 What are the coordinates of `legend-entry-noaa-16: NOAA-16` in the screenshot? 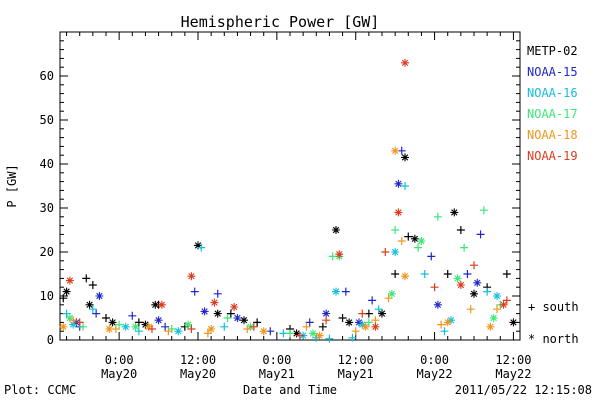 It's located at (552, 93).